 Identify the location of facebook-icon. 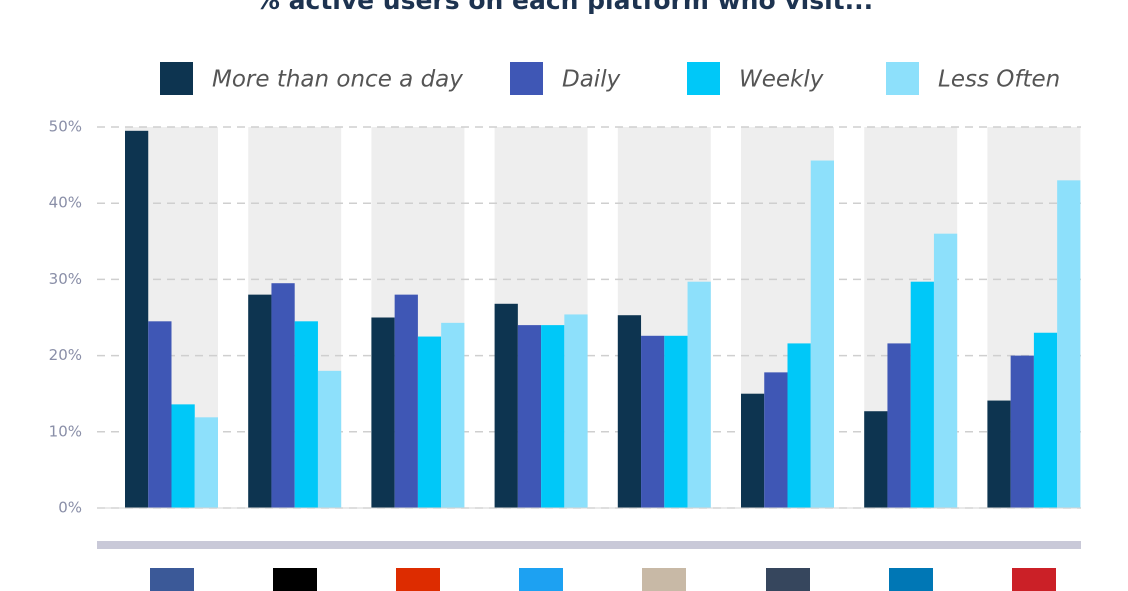
(172, 579).